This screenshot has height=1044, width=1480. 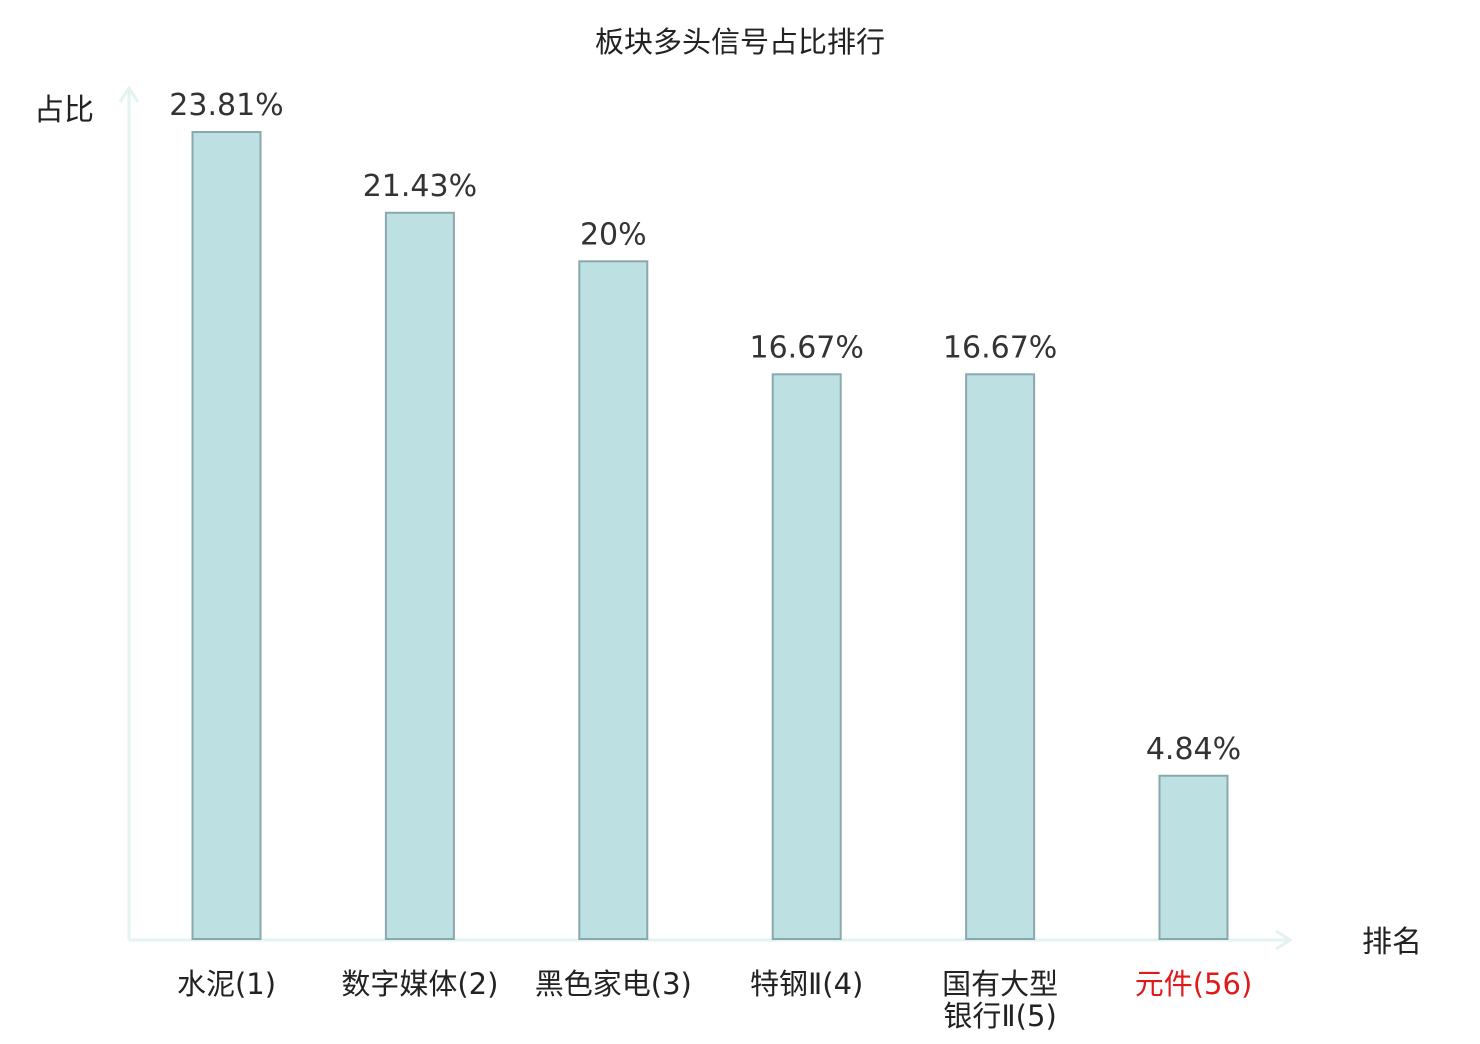 What do you see at coordinates (1284, 940) in the screenshot?
I see `x-axis-arrow` at bounding box center [1284, 940].